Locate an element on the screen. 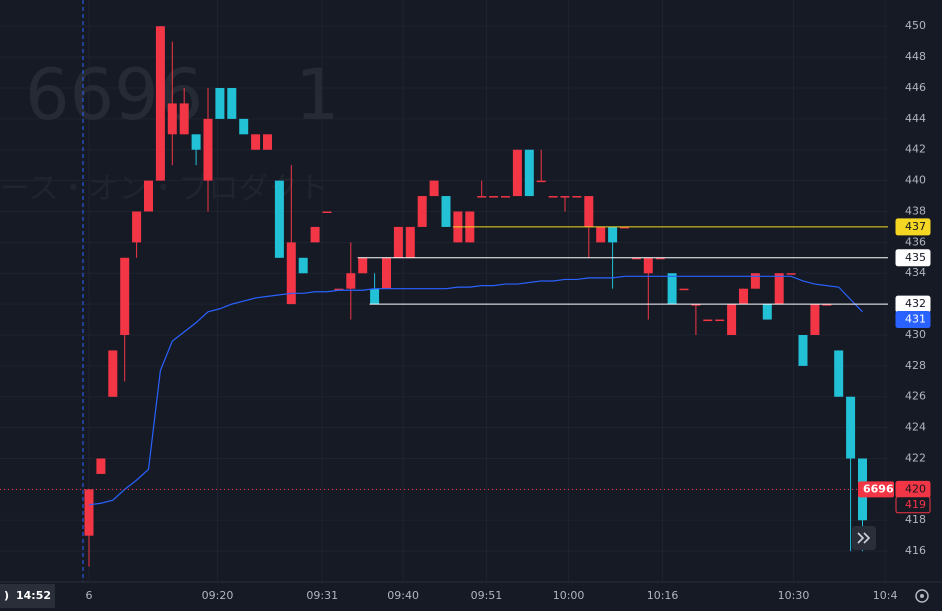 The width and height of the screenshot is (942, 611). y-tick-label: 438 is located at coordinates (915, 210).